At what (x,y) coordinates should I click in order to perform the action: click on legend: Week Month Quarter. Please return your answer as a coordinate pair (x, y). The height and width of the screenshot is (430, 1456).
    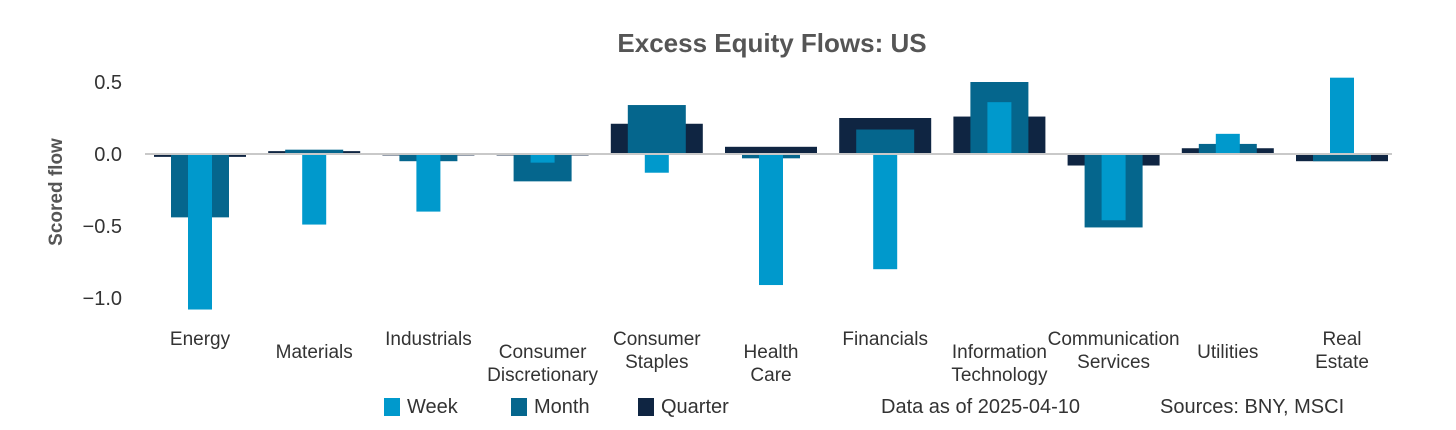
    Looking at the image, I should click on (556, 407).